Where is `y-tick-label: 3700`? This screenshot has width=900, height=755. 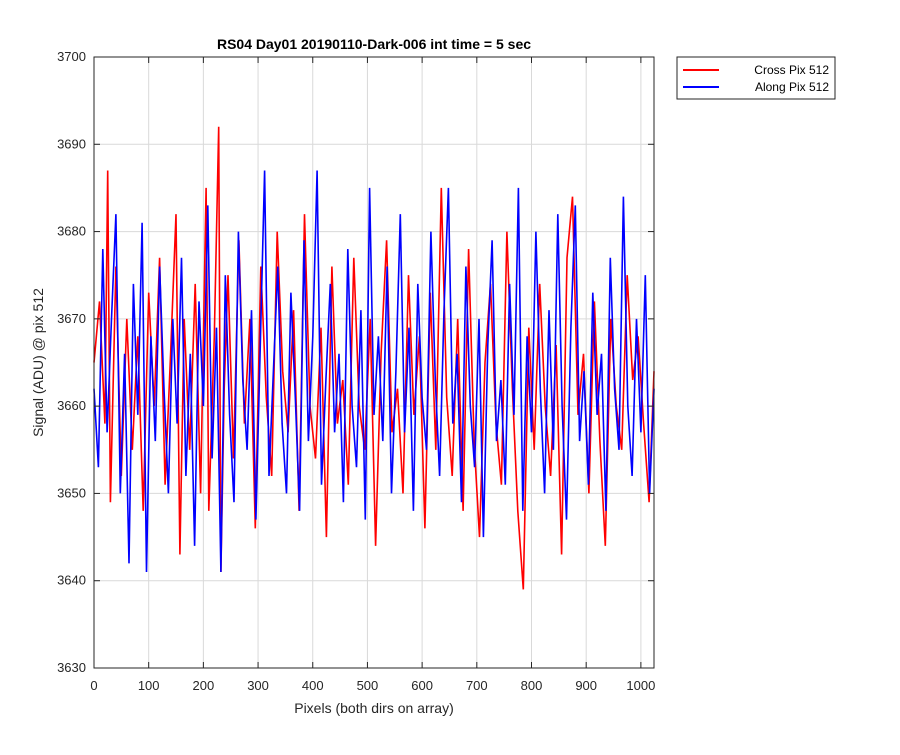
y-tick-label: 3700 is located at coordinates (71, 56).